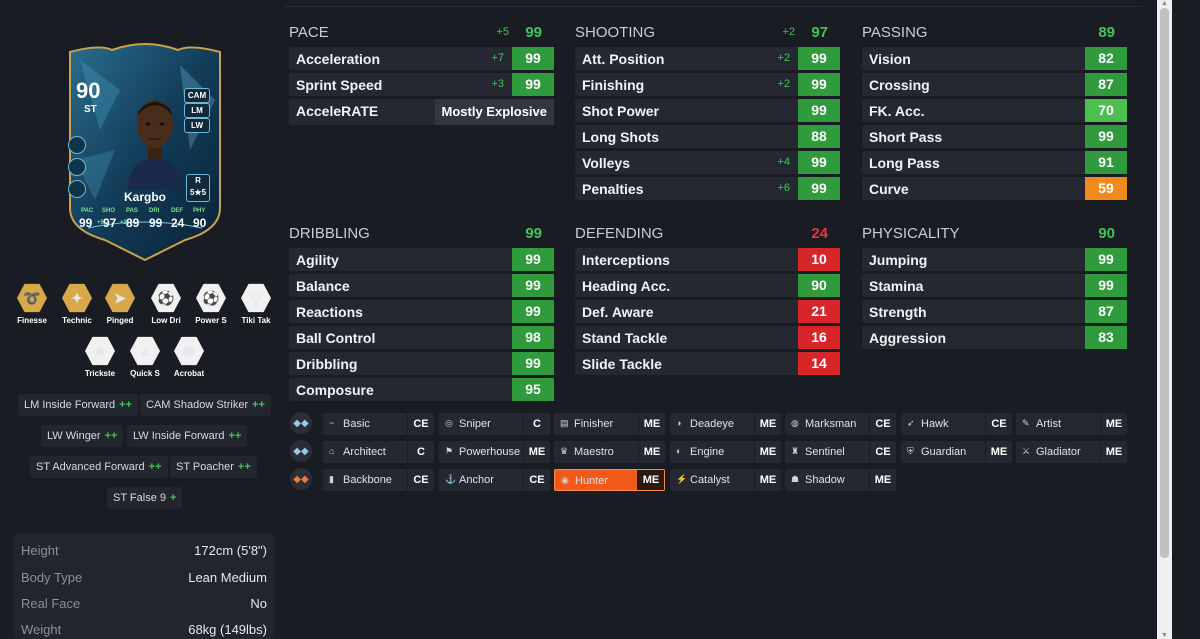 Image resolution: width=1200 pixels, height=639 pixels. Describe the element at coordinates (1164, 635) in the screenshot. I see `scroll-down-icon: ▼` at that location.